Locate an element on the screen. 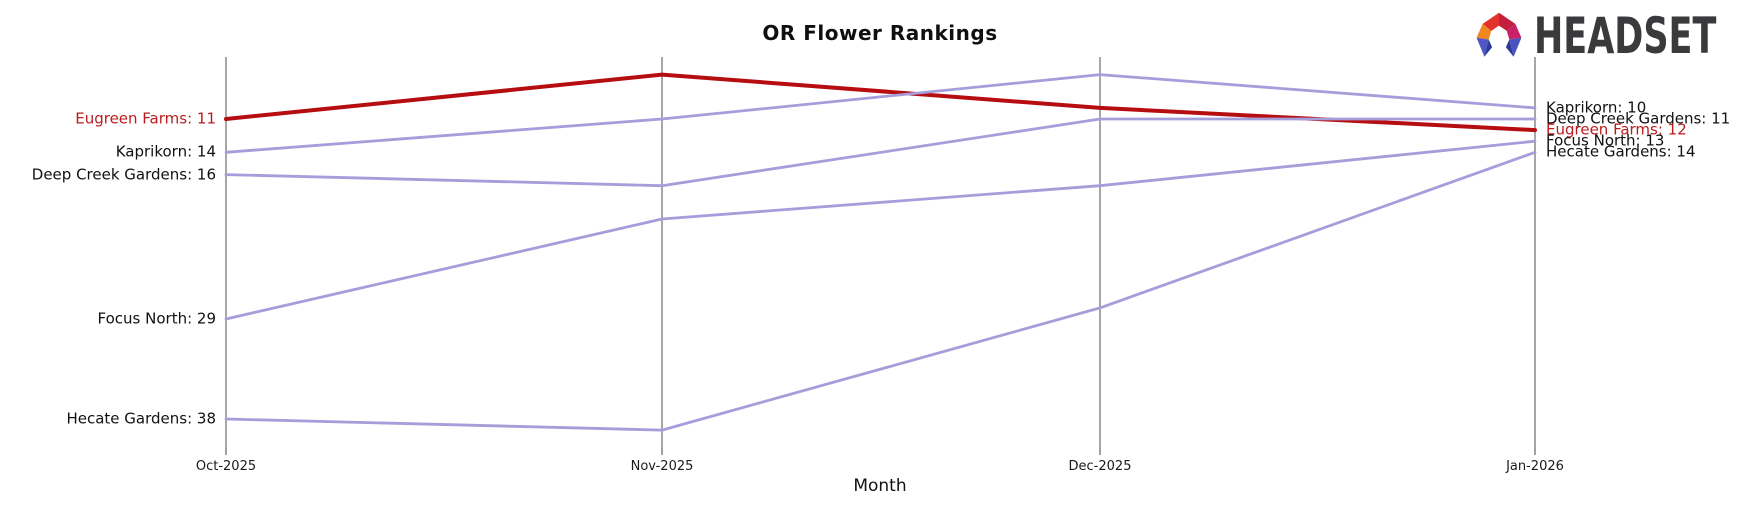  headset-prism-icon is located at coordinates (1499, 34).